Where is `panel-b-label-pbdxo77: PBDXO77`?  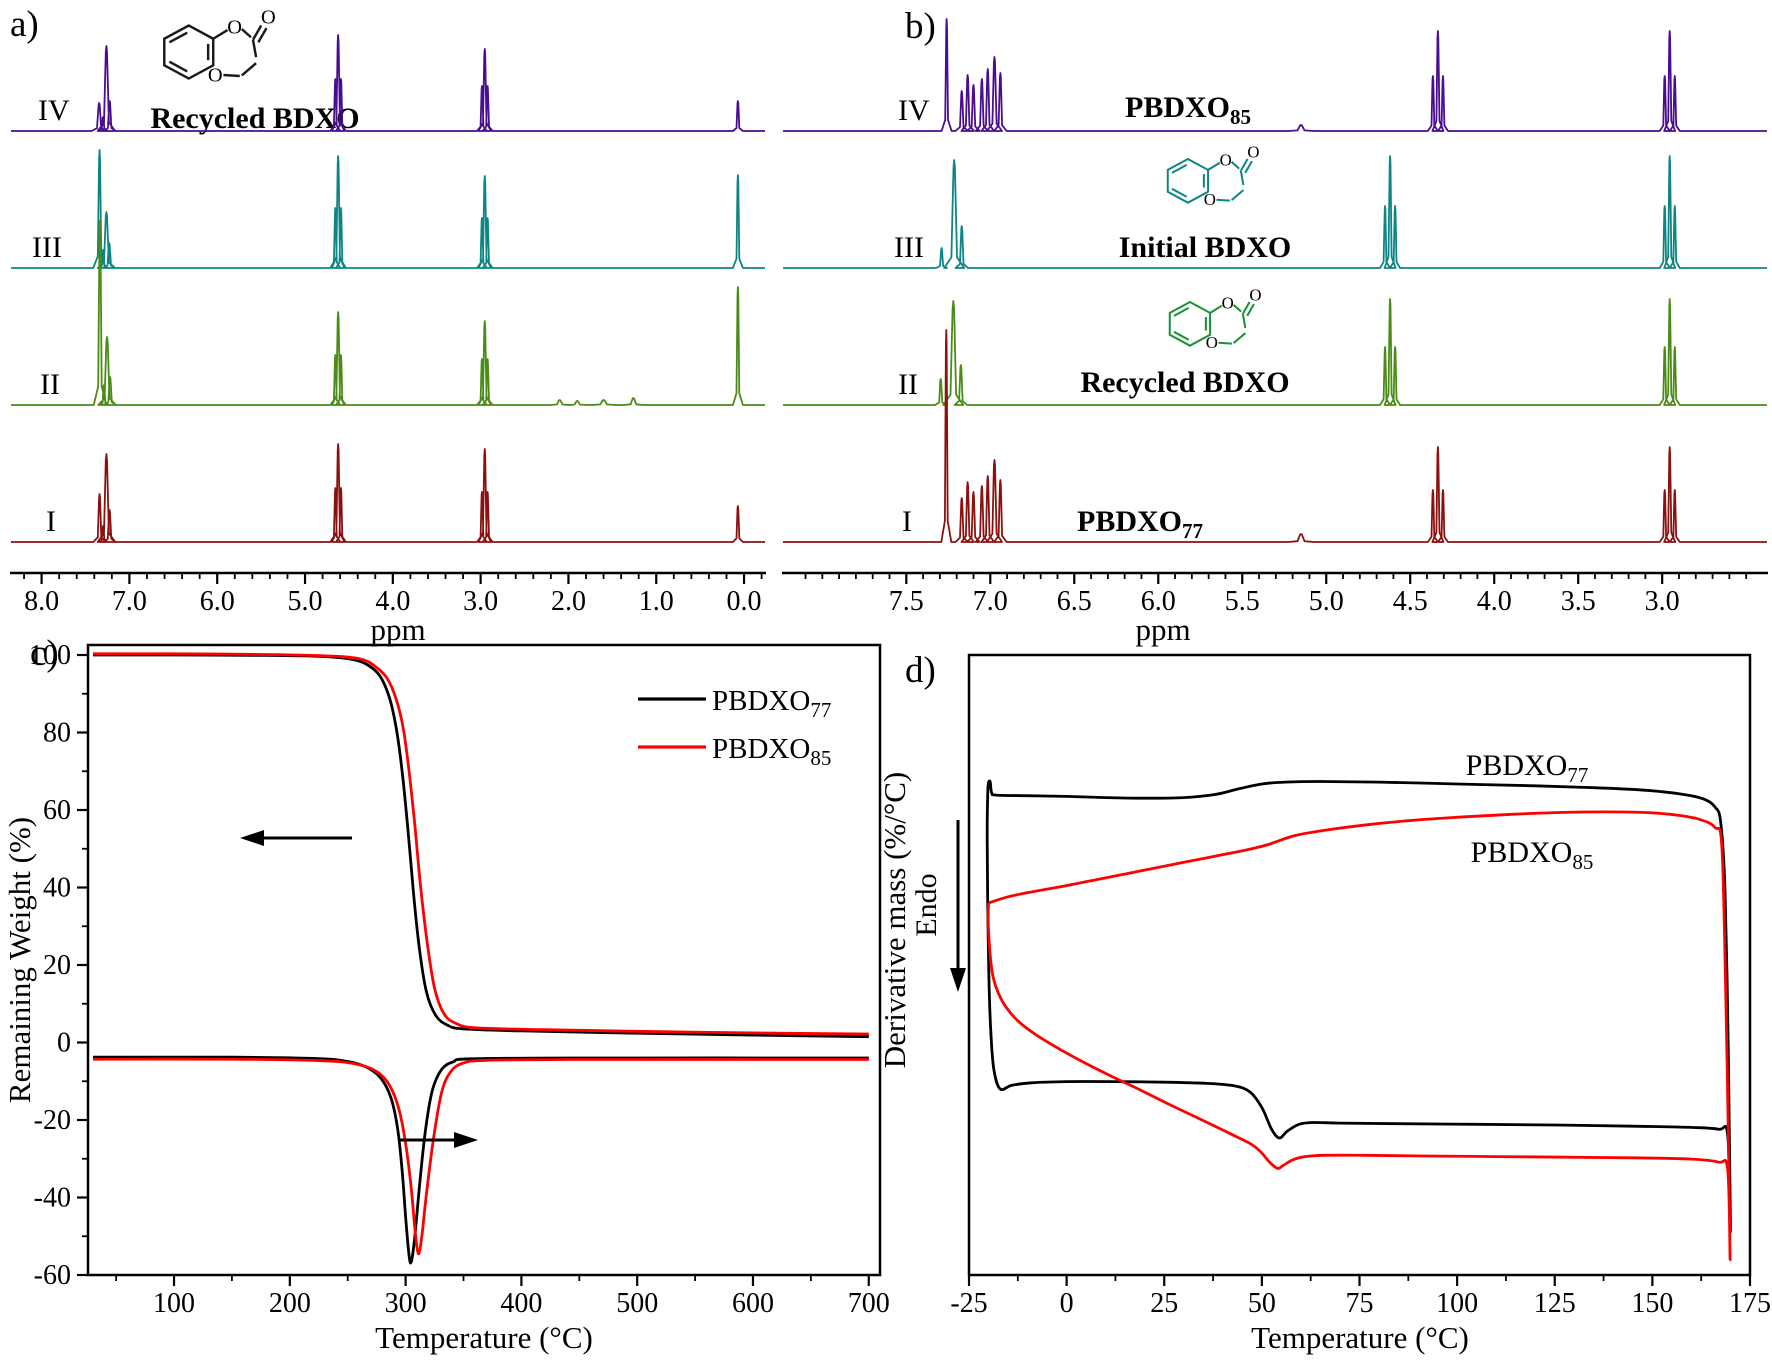
panel-b-label-pbdxo77: PBDXO77 is located at coordinates (1140, 524).